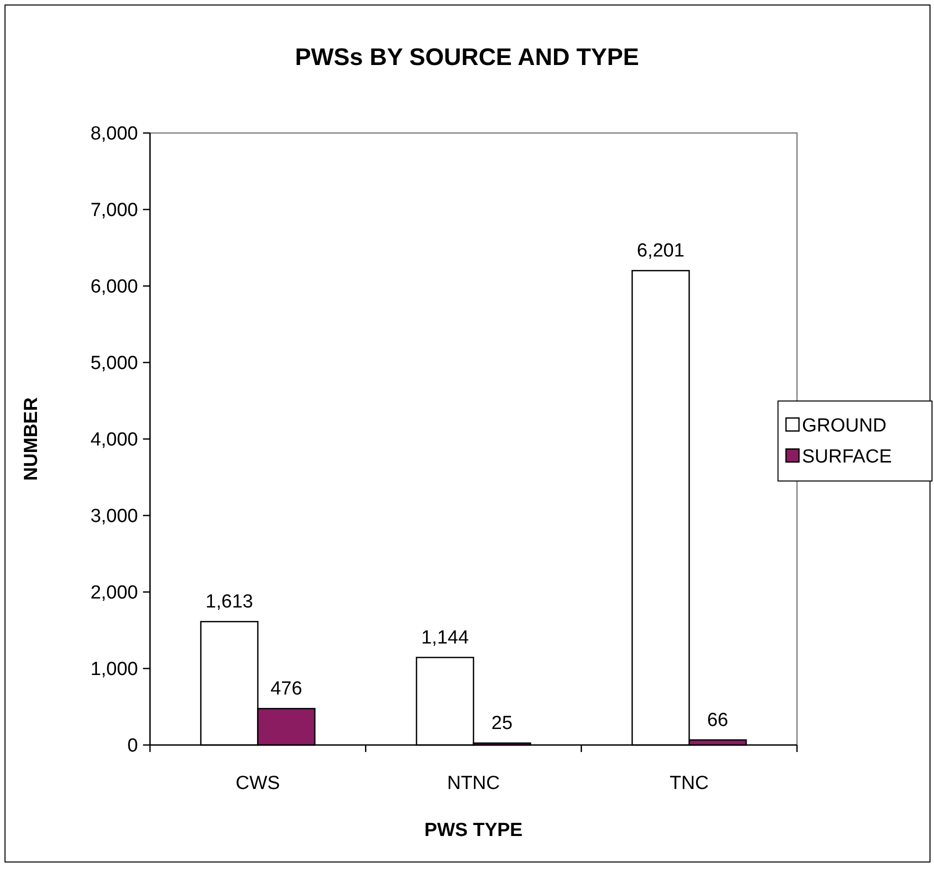 Image resolution: width=934 pixels, height=869 pixels. Describe the element at coordinates (132, 746) in the screenshot. I see `y-tick-label: 0` at that location.